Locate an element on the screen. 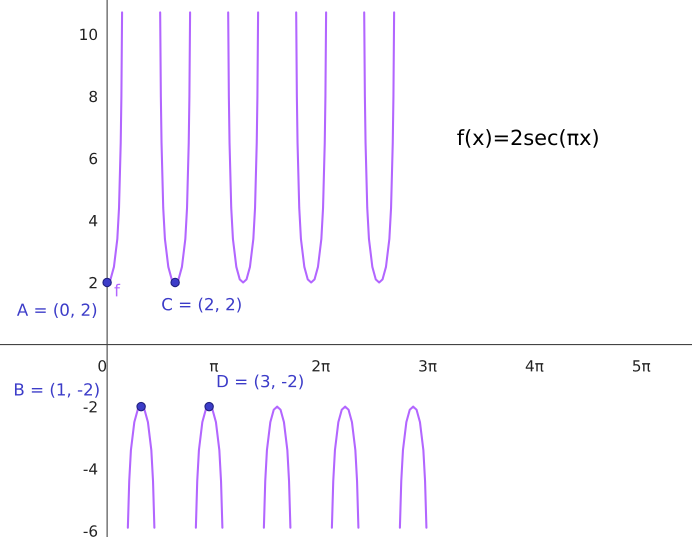  y-tick-label: 8 is located at coordinates (93, 96).